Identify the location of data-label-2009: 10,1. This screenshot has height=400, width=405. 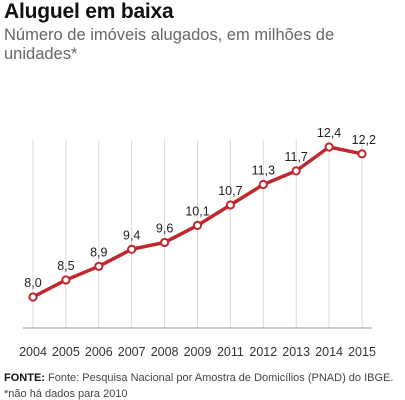
(197, 211).